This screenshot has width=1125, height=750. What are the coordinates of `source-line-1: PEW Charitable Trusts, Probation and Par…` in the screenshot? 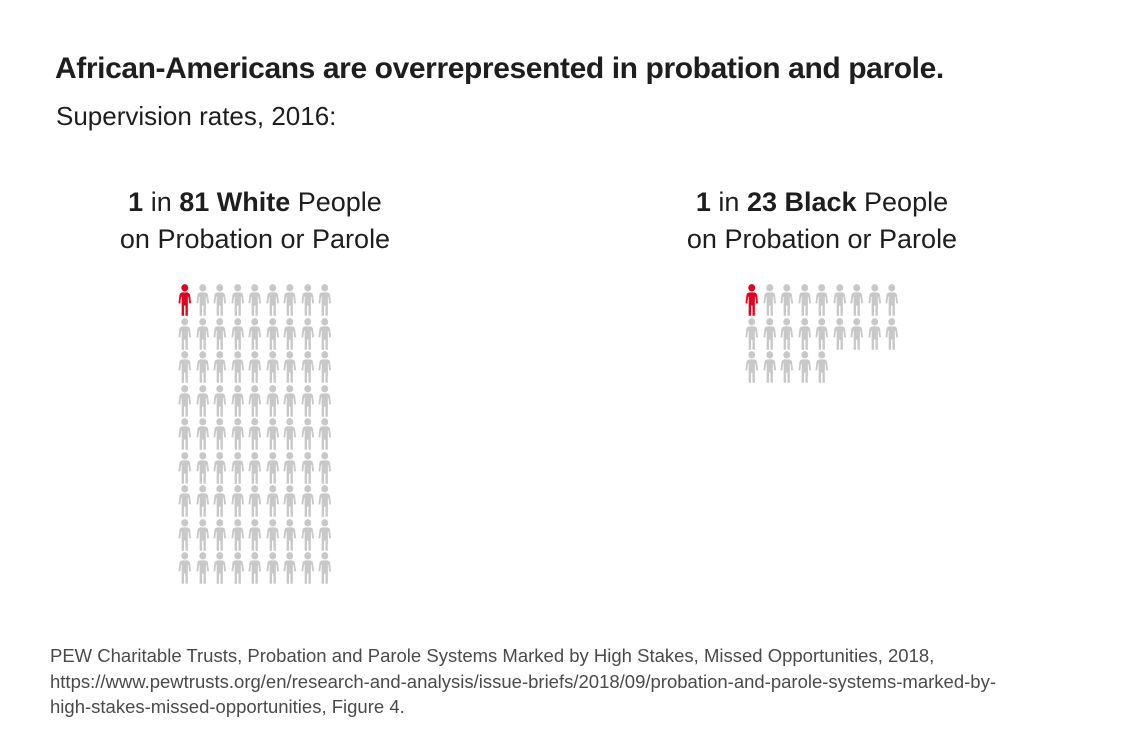 It's located at (492, 655).